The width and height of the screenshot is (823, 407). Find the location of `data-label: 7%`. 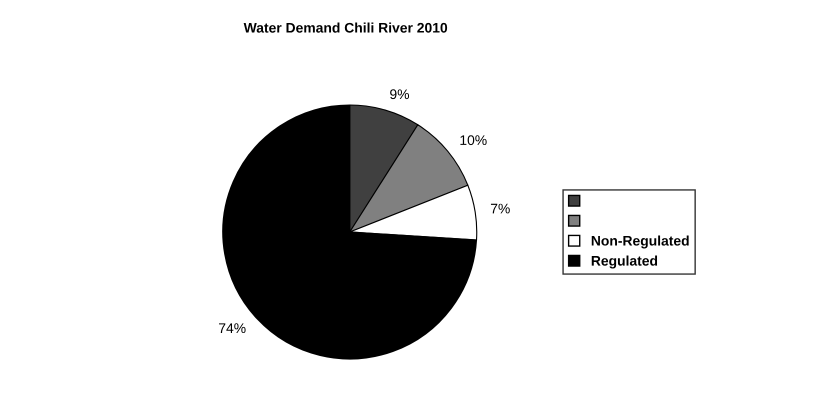

data-label: 7% is located at coordinates (500, 209).